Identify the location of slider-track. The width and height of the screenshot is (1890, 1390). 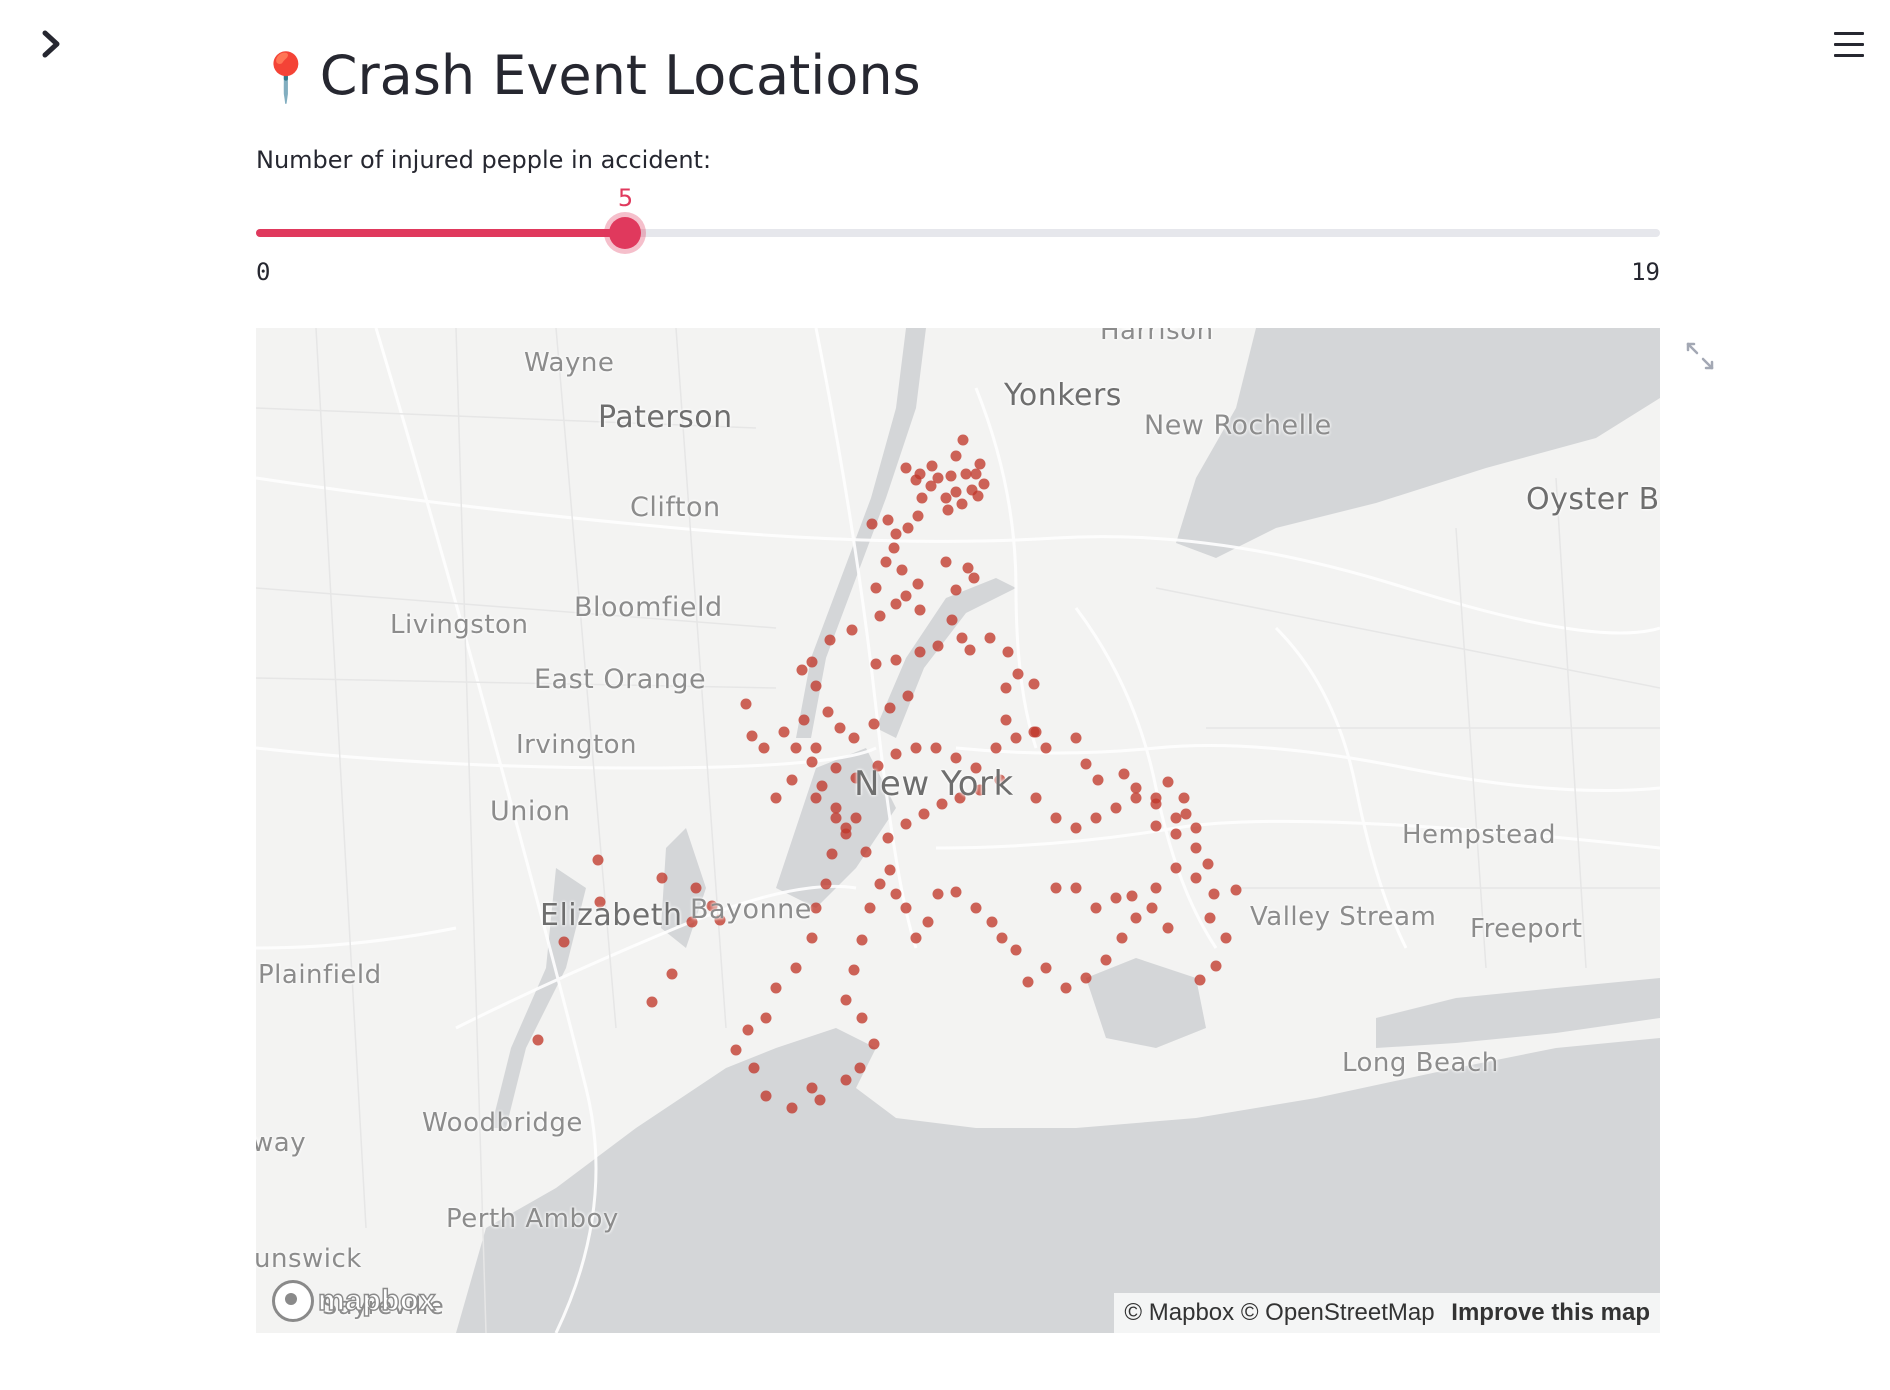
(958, 233).